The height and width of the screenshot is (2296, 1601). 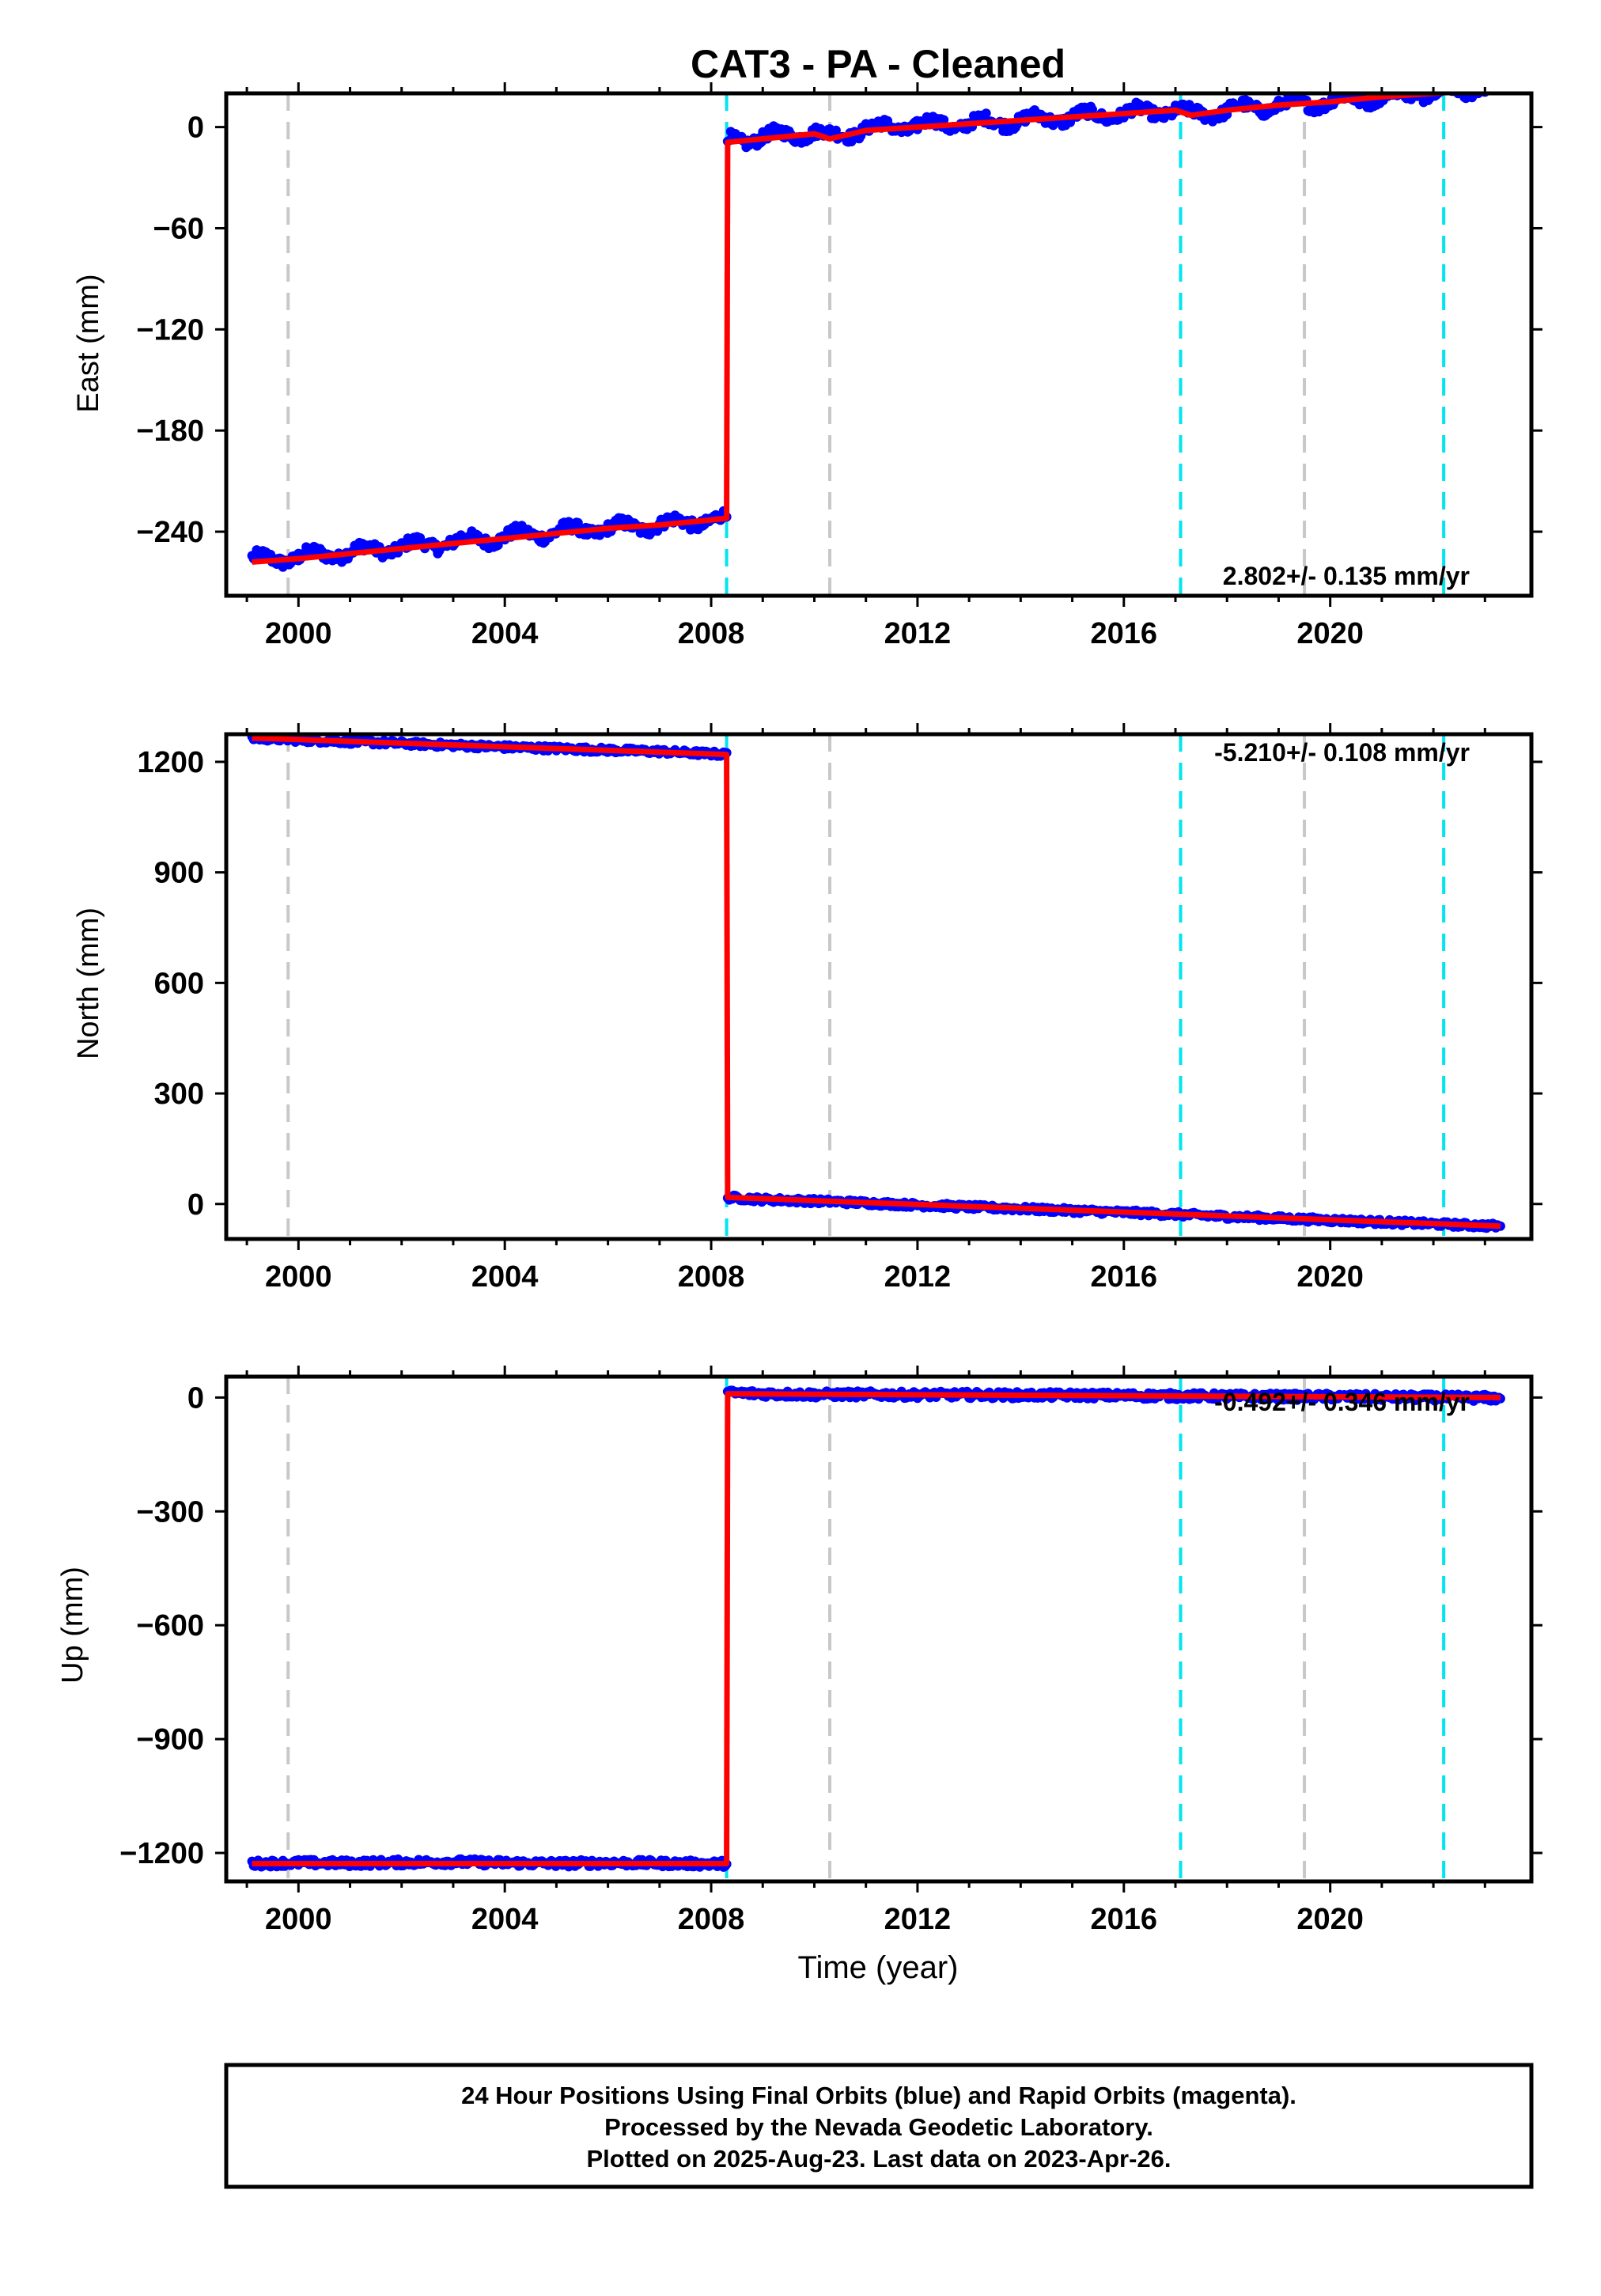 What do you see at coordinates (1342, 753) in the screenshot?
I see `north-rate-label: -5.210+/- 0.108 mm/yr` at bounding box center [1342, 753].